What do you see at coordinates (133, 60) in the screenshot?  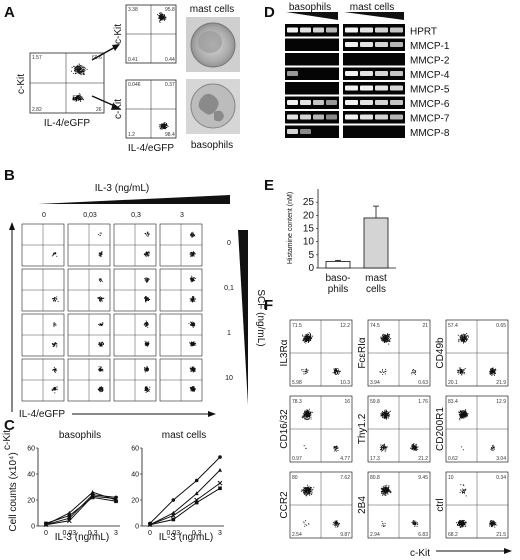 I see `q-ll: 0.41` at bounding box center [133, 60].